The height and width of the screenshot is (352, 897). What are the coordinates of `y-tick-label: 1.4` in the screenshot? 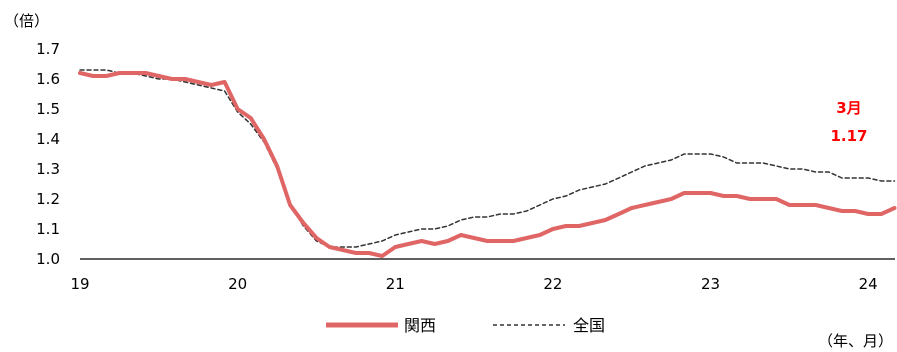 It's located at (48, 139).